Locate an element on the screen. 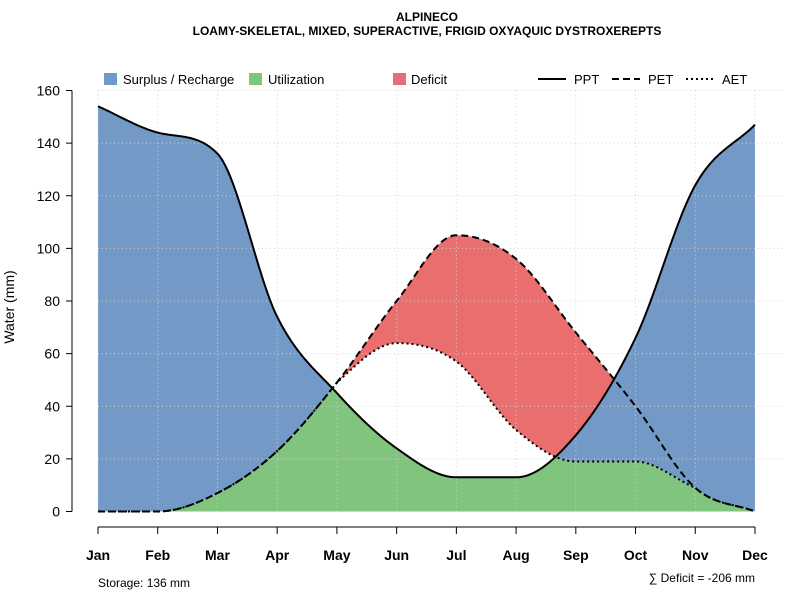  y-tick-label: 80 is located at coordinates (52, 301).